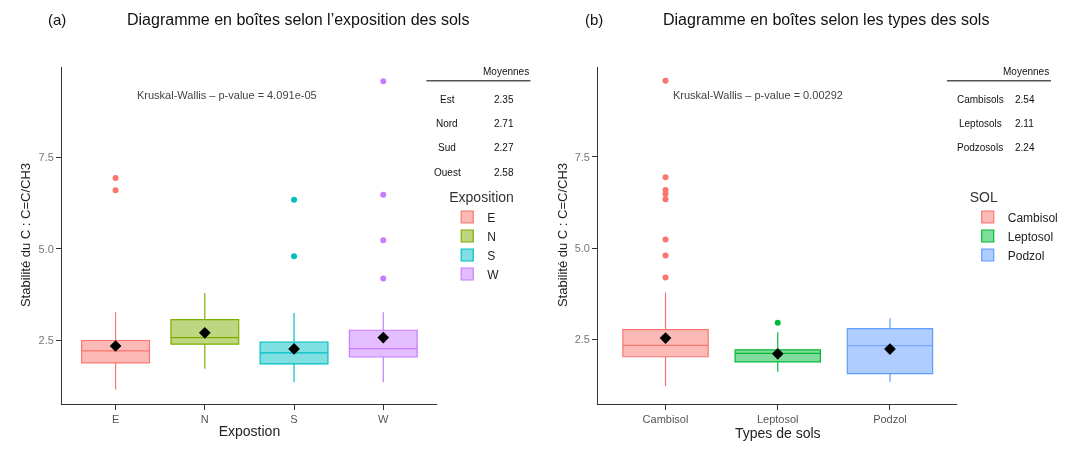  I want to click on legend-title: Exposition, so click(481, 197).